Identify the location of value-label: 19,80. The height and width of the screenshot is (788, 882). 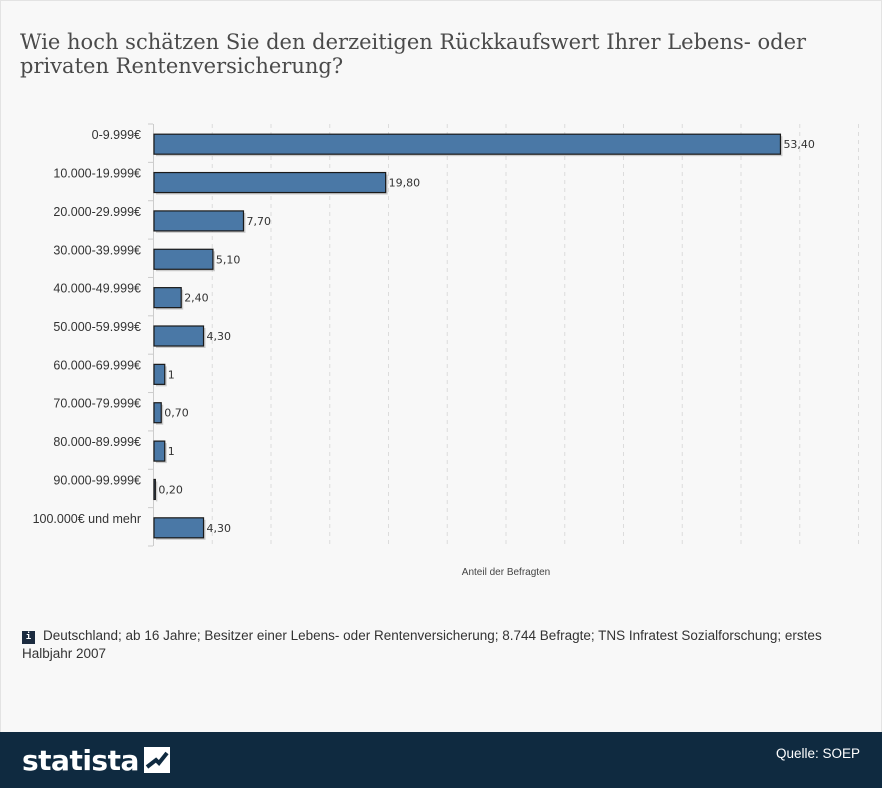
(405, 183).